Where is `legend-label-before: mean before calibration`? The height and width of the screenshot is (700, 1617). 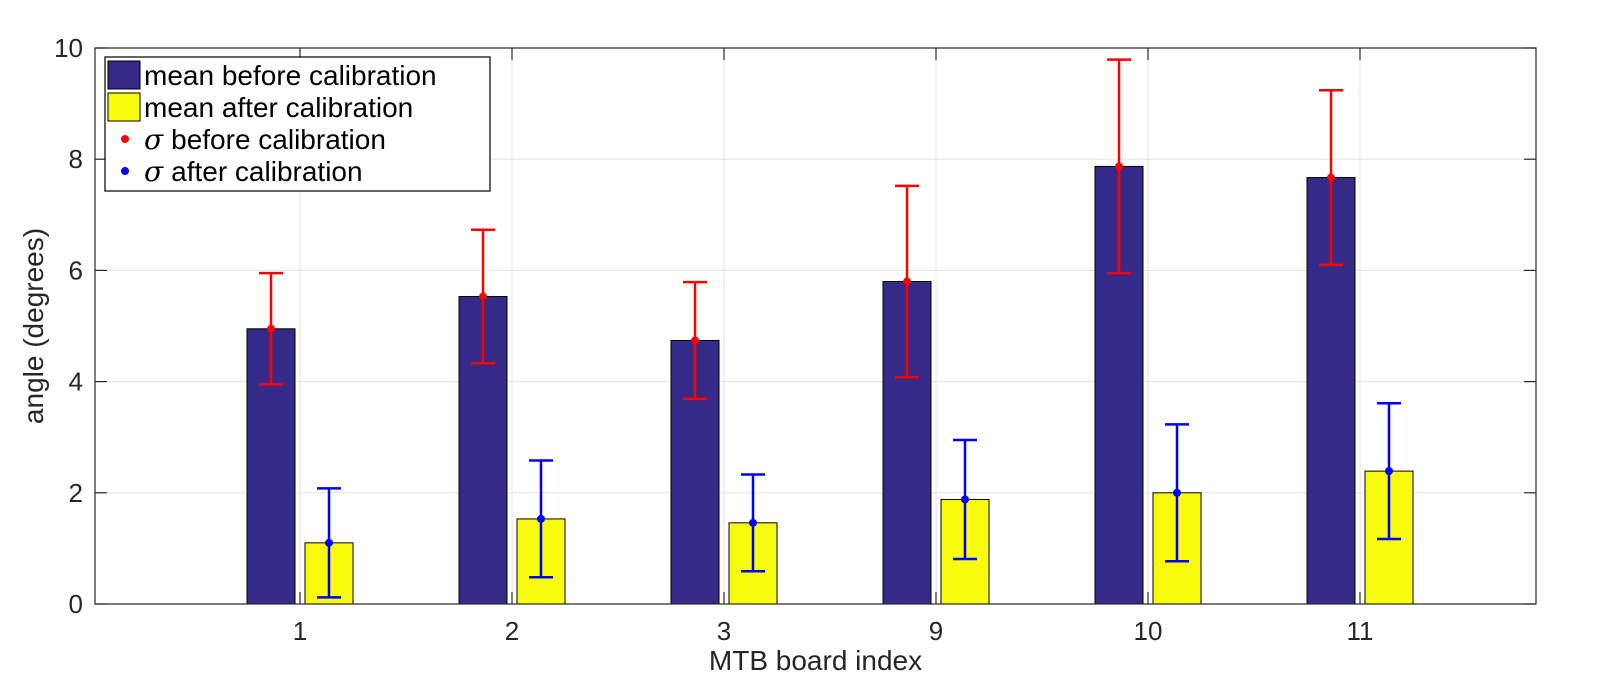 legend-label-before: mean before calibration is located at coordinates (290, 75).